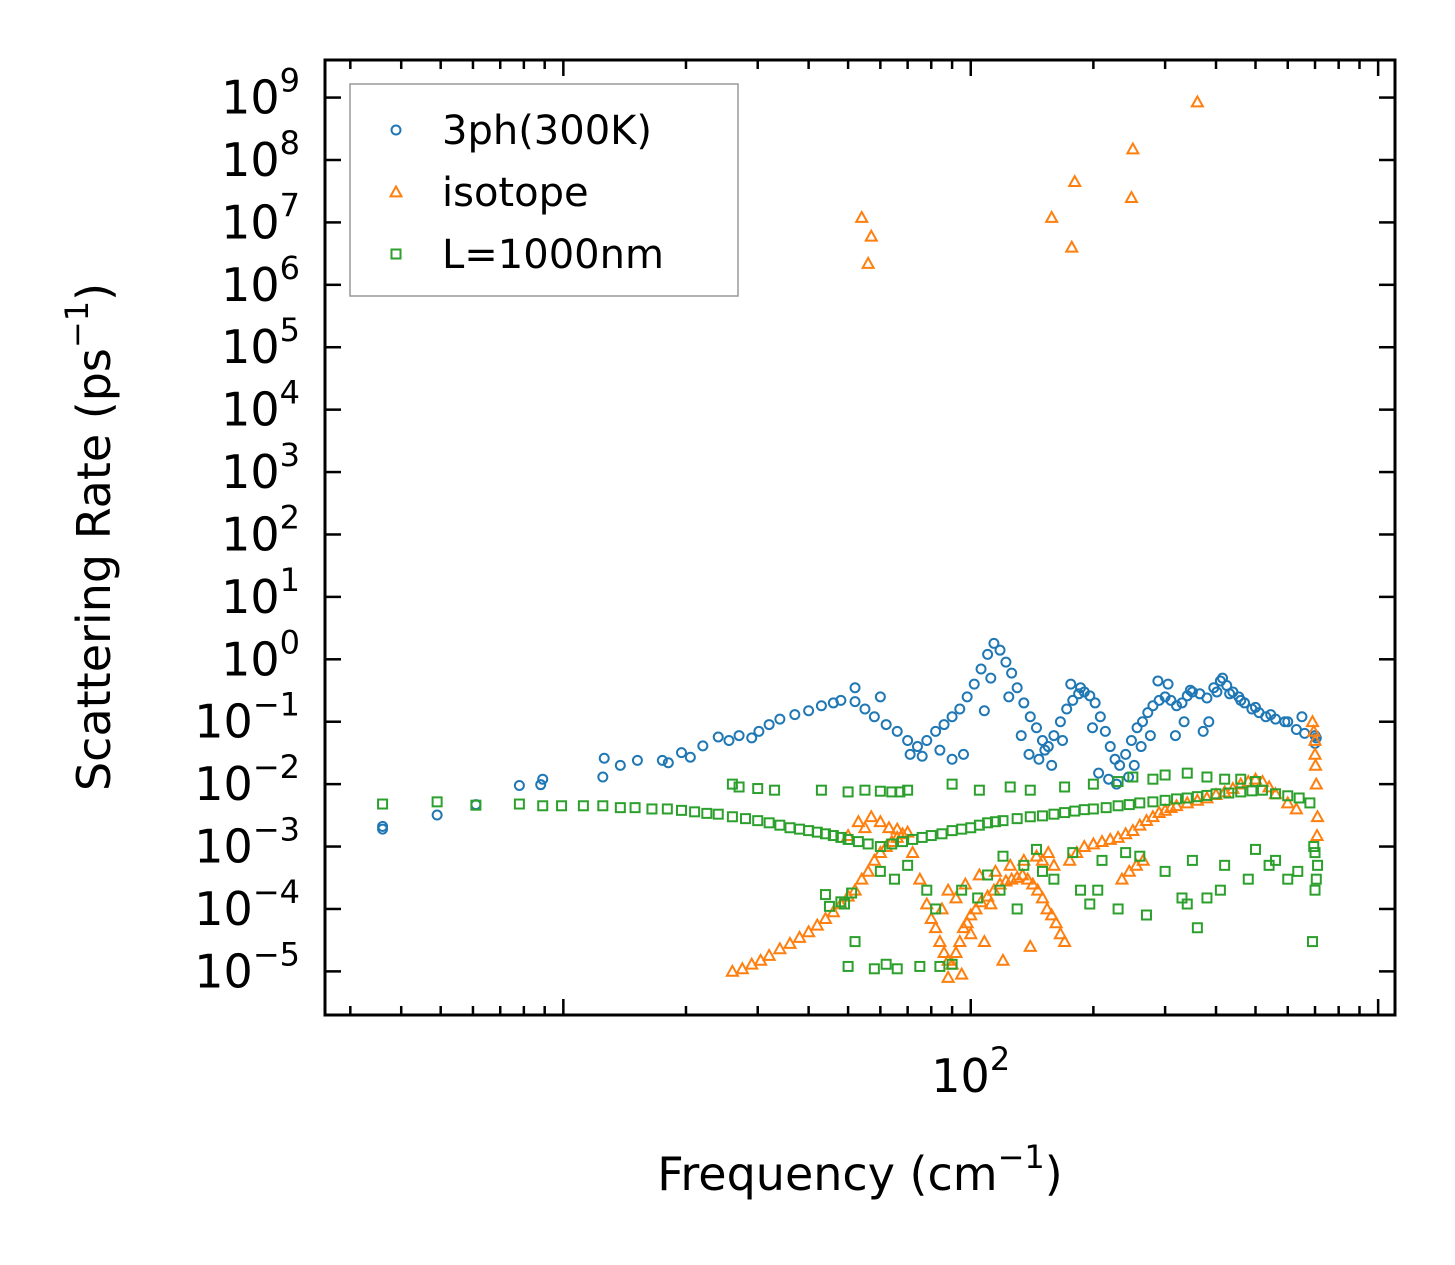 The height and width of the screenshot is (1265, 1455). What do you see at coordinates (970, 1071) in the screenshot?
I see `x-tick-labels: 102` at bounding box center [970, 1071].